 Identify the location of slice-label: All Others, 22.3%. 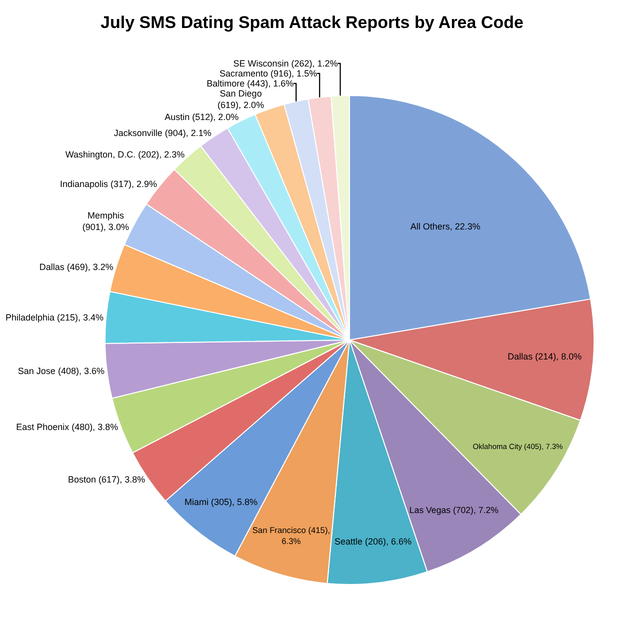
(445, 226).